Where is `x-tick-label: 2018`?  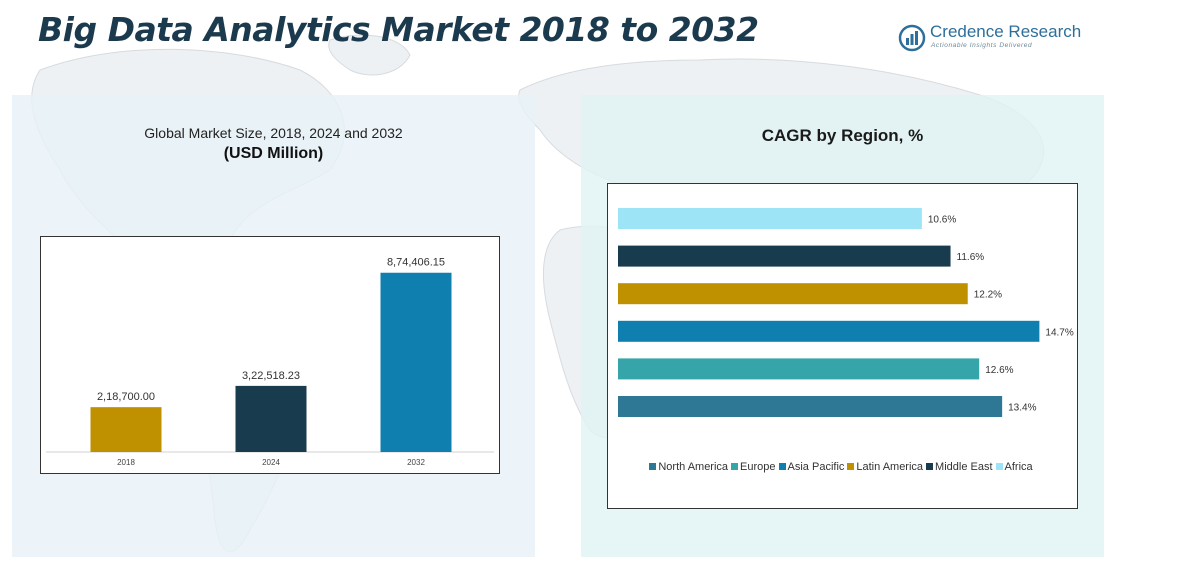 x-tick-label: 2018 is located at coordinates (126, 462).